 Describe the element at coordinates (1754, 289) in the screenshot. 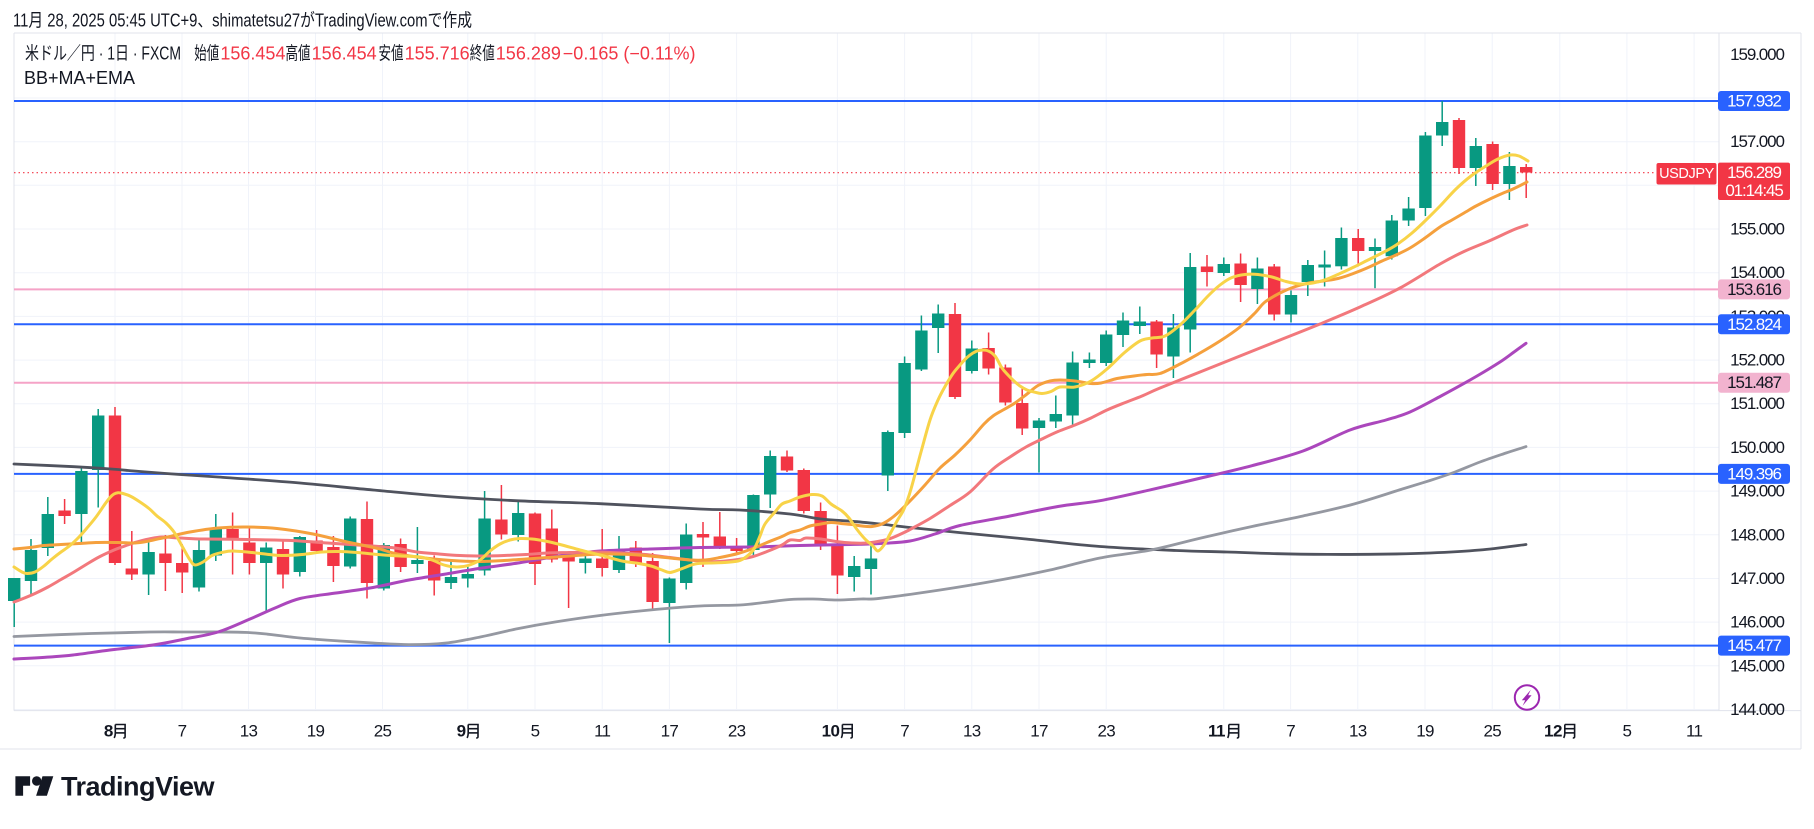

I see `svg-text: 153.616` at that location.